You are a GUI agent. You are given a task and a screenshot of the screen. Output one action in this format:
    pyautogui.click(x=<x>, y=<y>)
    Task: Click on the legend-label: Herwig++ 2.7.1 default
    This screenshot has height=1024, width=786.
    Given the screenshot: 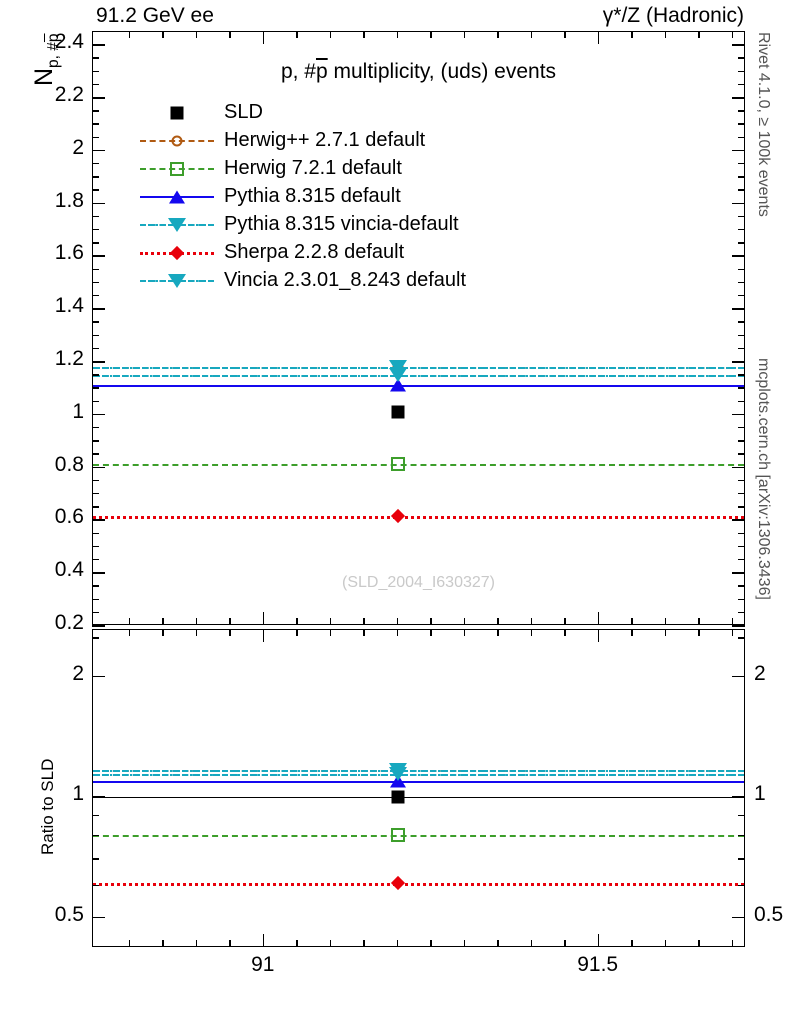 What is the action you would take?
    pyautogui.click(x=325, y=140)
    